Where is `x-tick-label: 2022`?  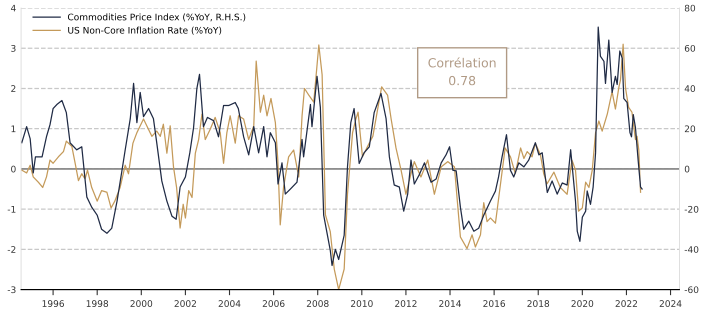 x-tick-label: 2022 is located at coordinates (627, 304).